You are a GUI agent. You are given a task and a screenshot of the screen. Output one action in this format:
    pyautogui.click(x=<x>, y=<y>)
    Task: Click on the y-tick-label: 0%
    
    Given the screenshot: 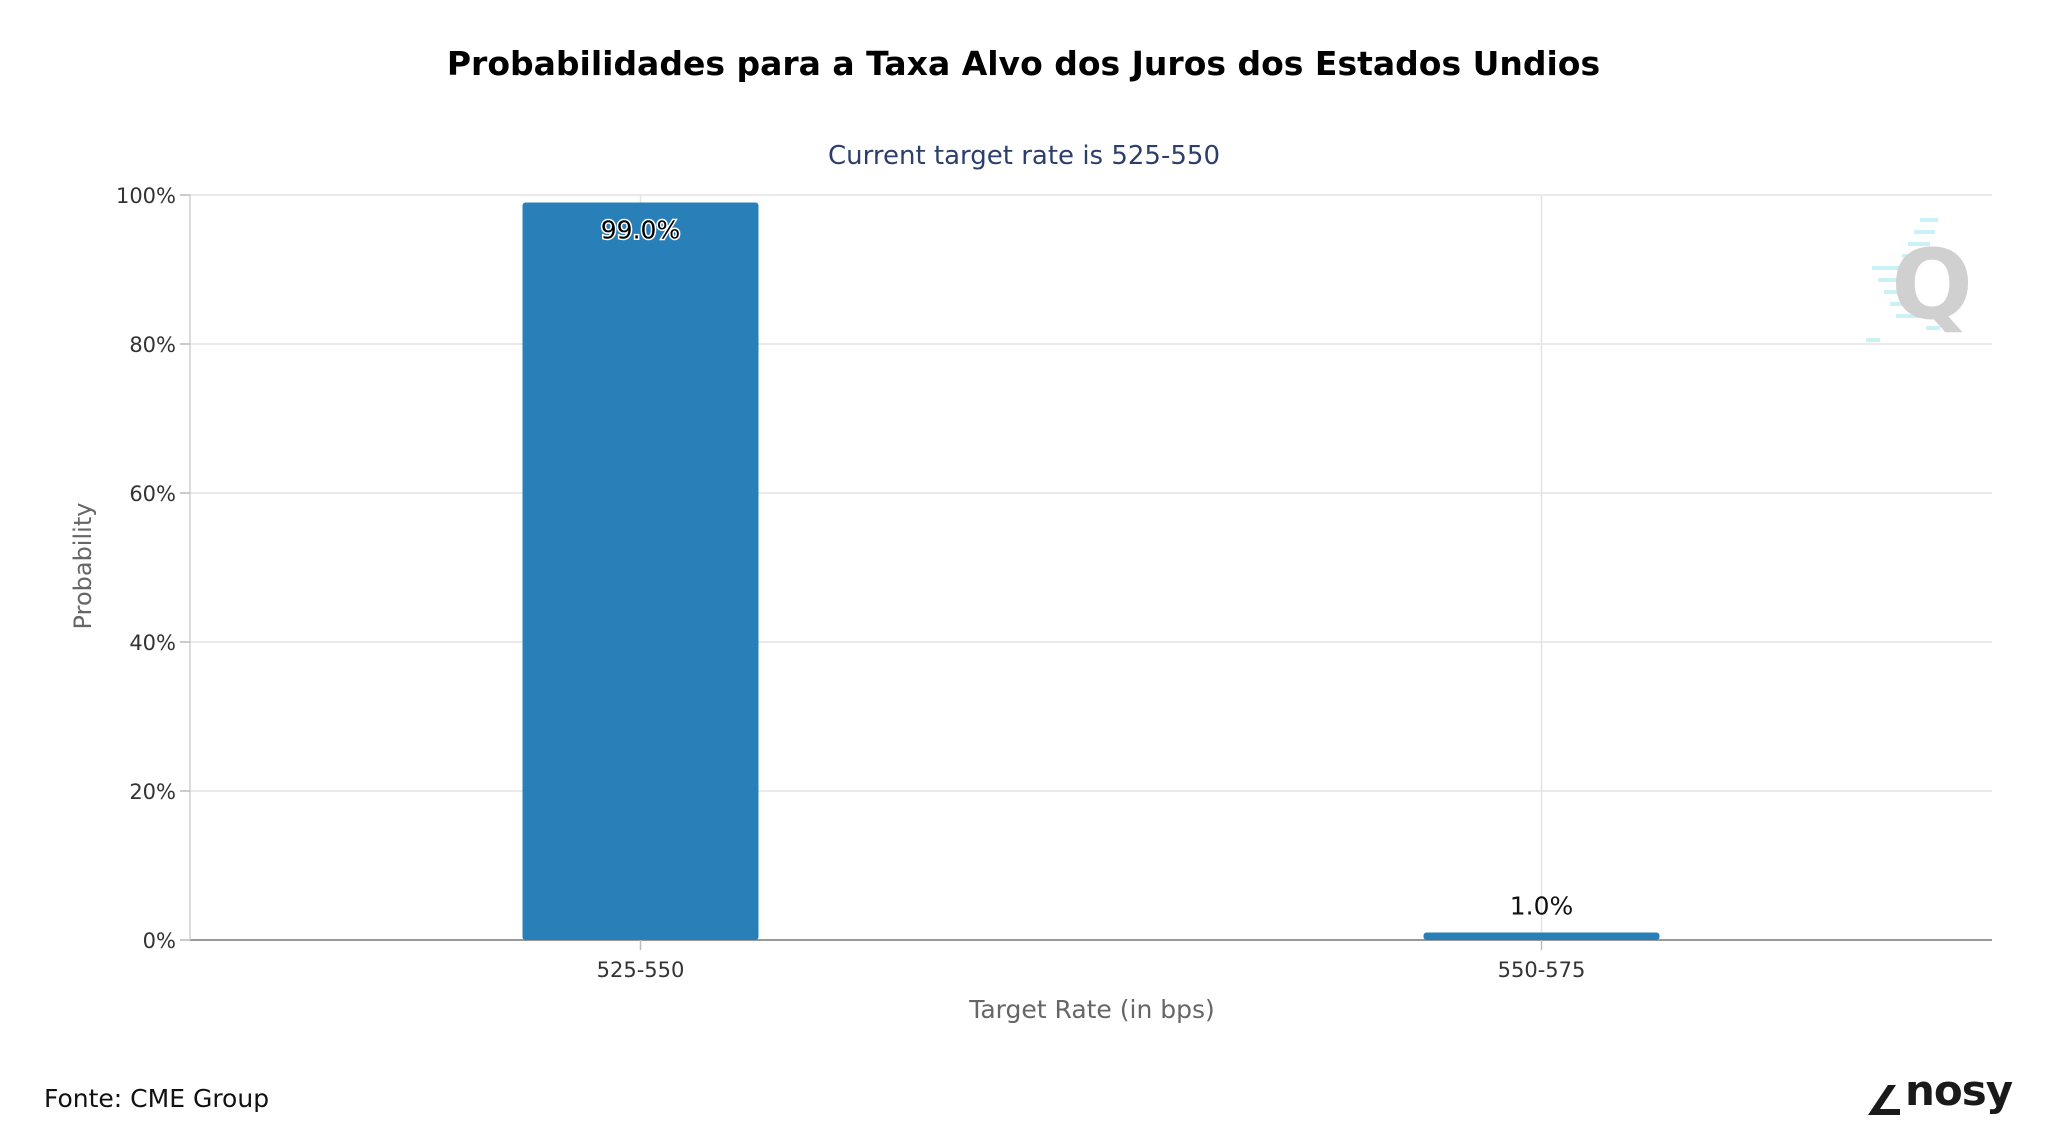 What is the action you would take?
    pyautogui.click(x=159, y=941)
    